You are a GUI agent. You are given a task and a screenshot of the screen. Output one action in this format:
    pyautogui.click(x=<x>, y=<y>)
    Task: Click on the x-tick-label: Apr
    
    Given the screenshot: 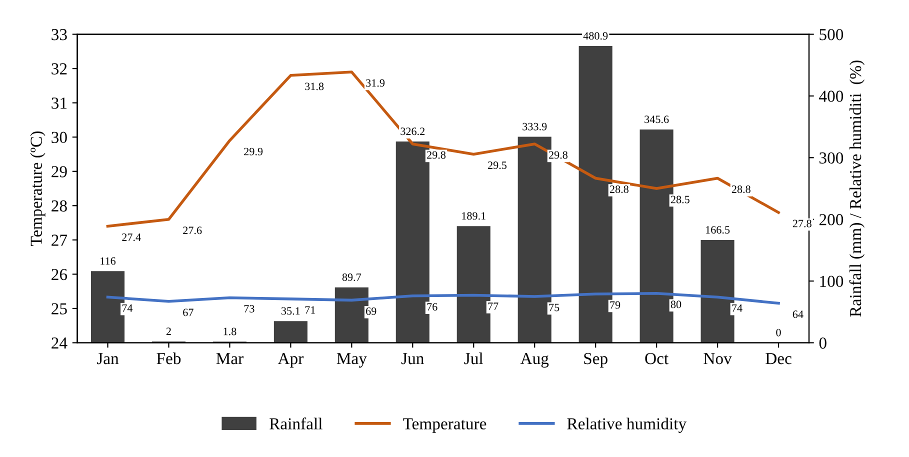 What is the action you would take?
    pyautogui.click(x=291, y=360)
    